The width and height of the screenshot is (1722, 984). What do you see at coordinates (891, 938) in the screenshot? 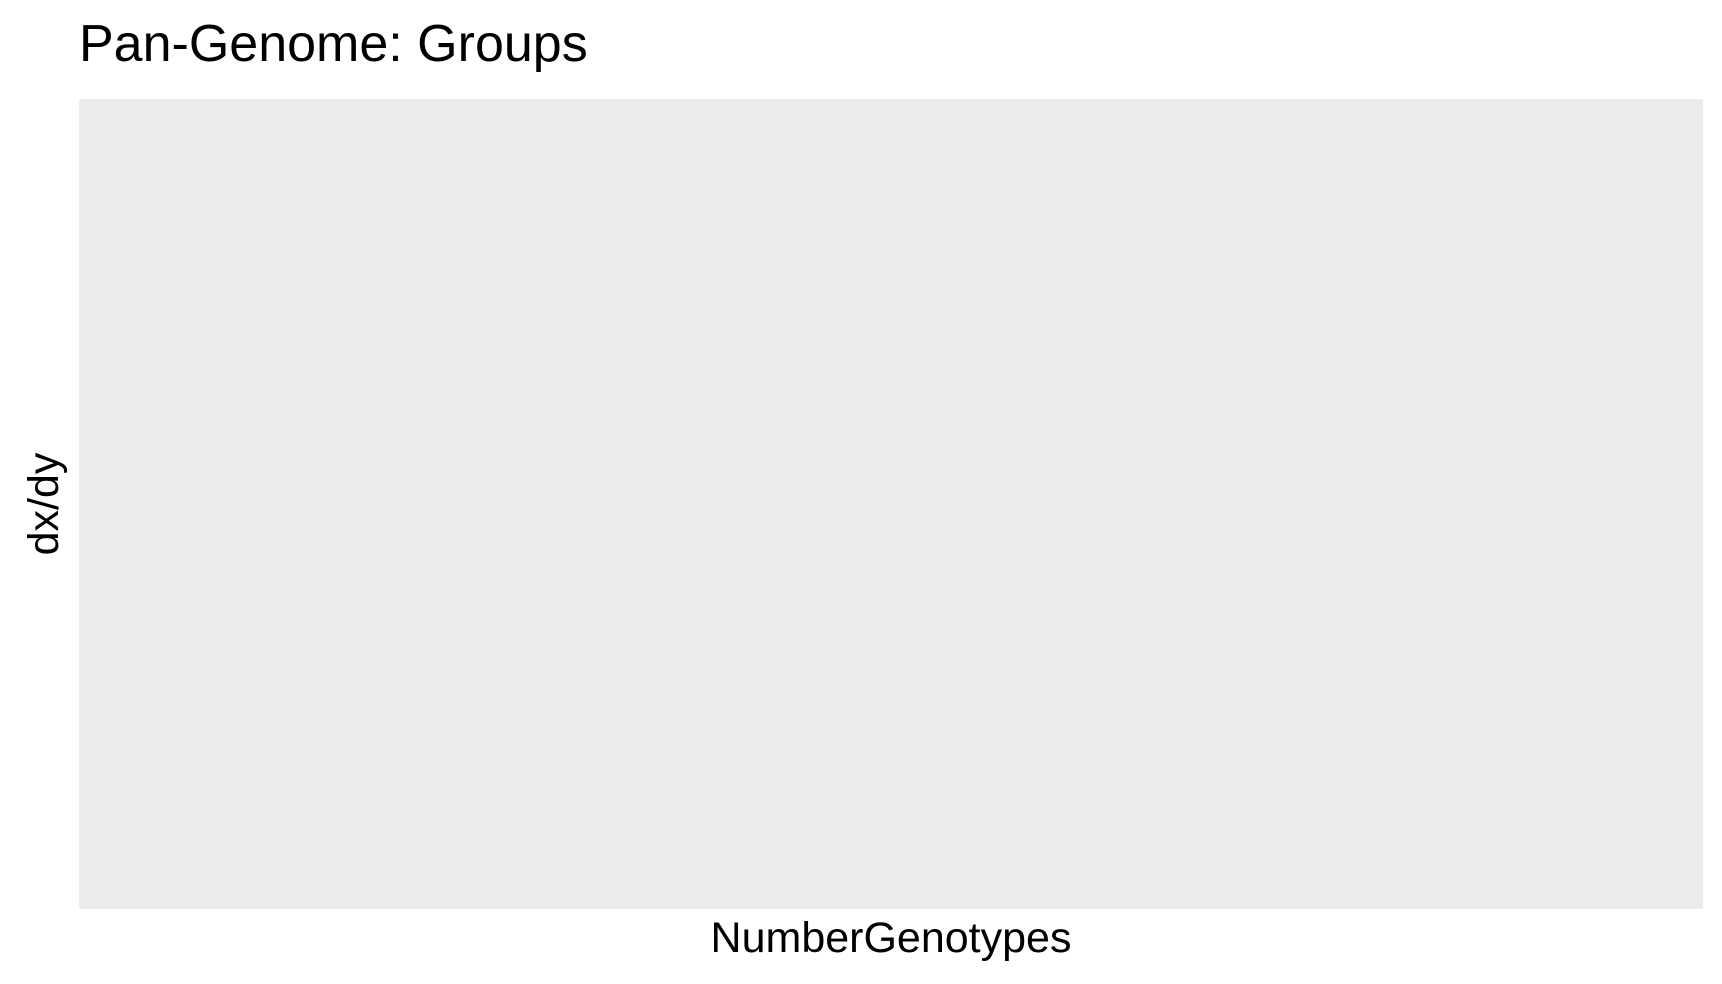
I see `x-axis-label: NumberGenotypes` at bounding box center [891, 938].